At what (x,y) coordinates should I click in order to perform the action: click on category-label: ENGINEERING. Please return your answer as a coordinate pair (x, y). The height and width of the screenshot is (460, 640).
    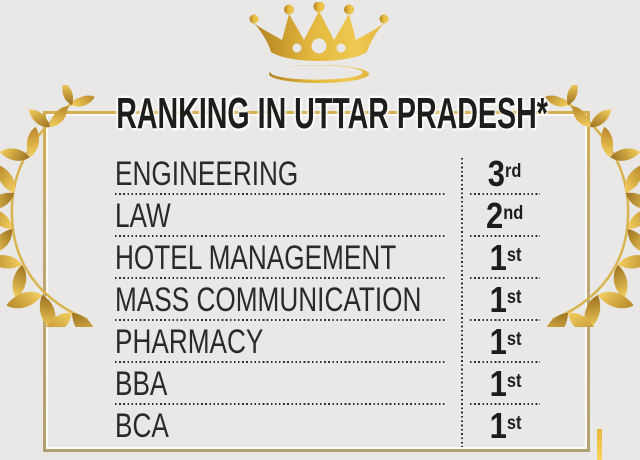
    Looking at the image, I should click on (207, 174).